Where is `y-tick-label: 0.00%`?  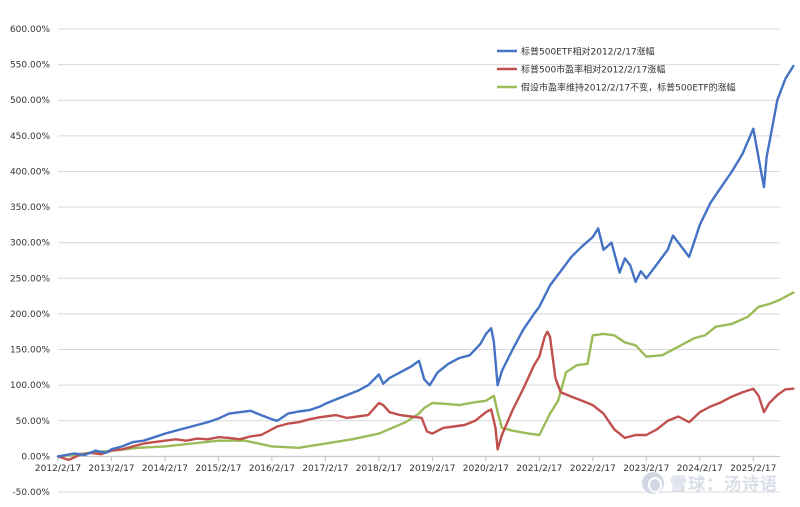 y-tick-label: 0.00% is located at coordinates (35, 457).